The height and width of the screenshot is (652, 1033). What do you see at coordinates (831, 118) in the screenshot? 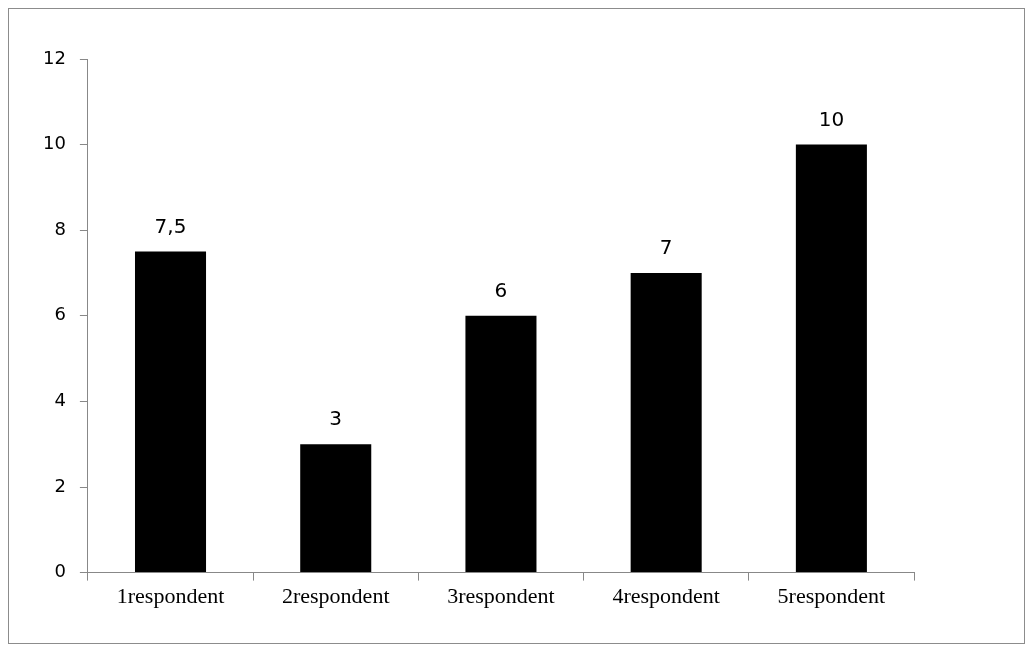
I see `data-label: 10` at bounding box center [831, 118].